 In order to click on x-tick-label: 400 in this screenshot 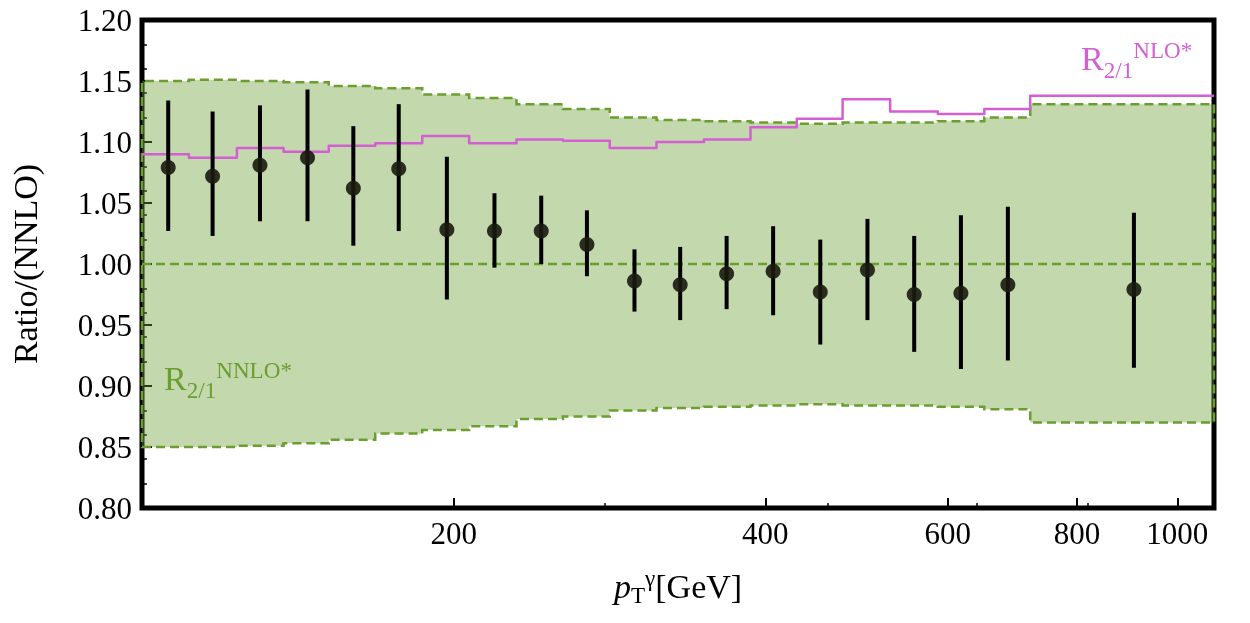, I will do `click(765, 533)`.